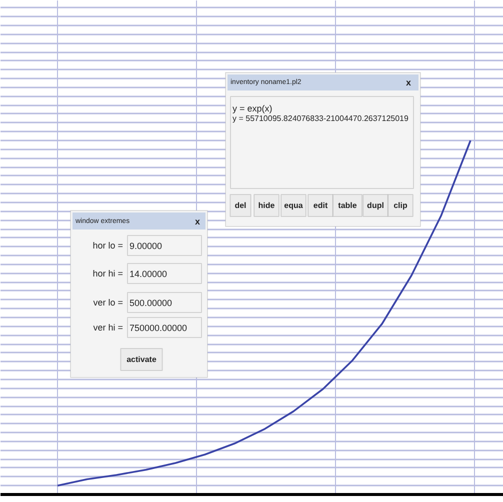 The width and height of the screenshot is (503, 502). I want to click on annotation: dupl, so click(375, 205).